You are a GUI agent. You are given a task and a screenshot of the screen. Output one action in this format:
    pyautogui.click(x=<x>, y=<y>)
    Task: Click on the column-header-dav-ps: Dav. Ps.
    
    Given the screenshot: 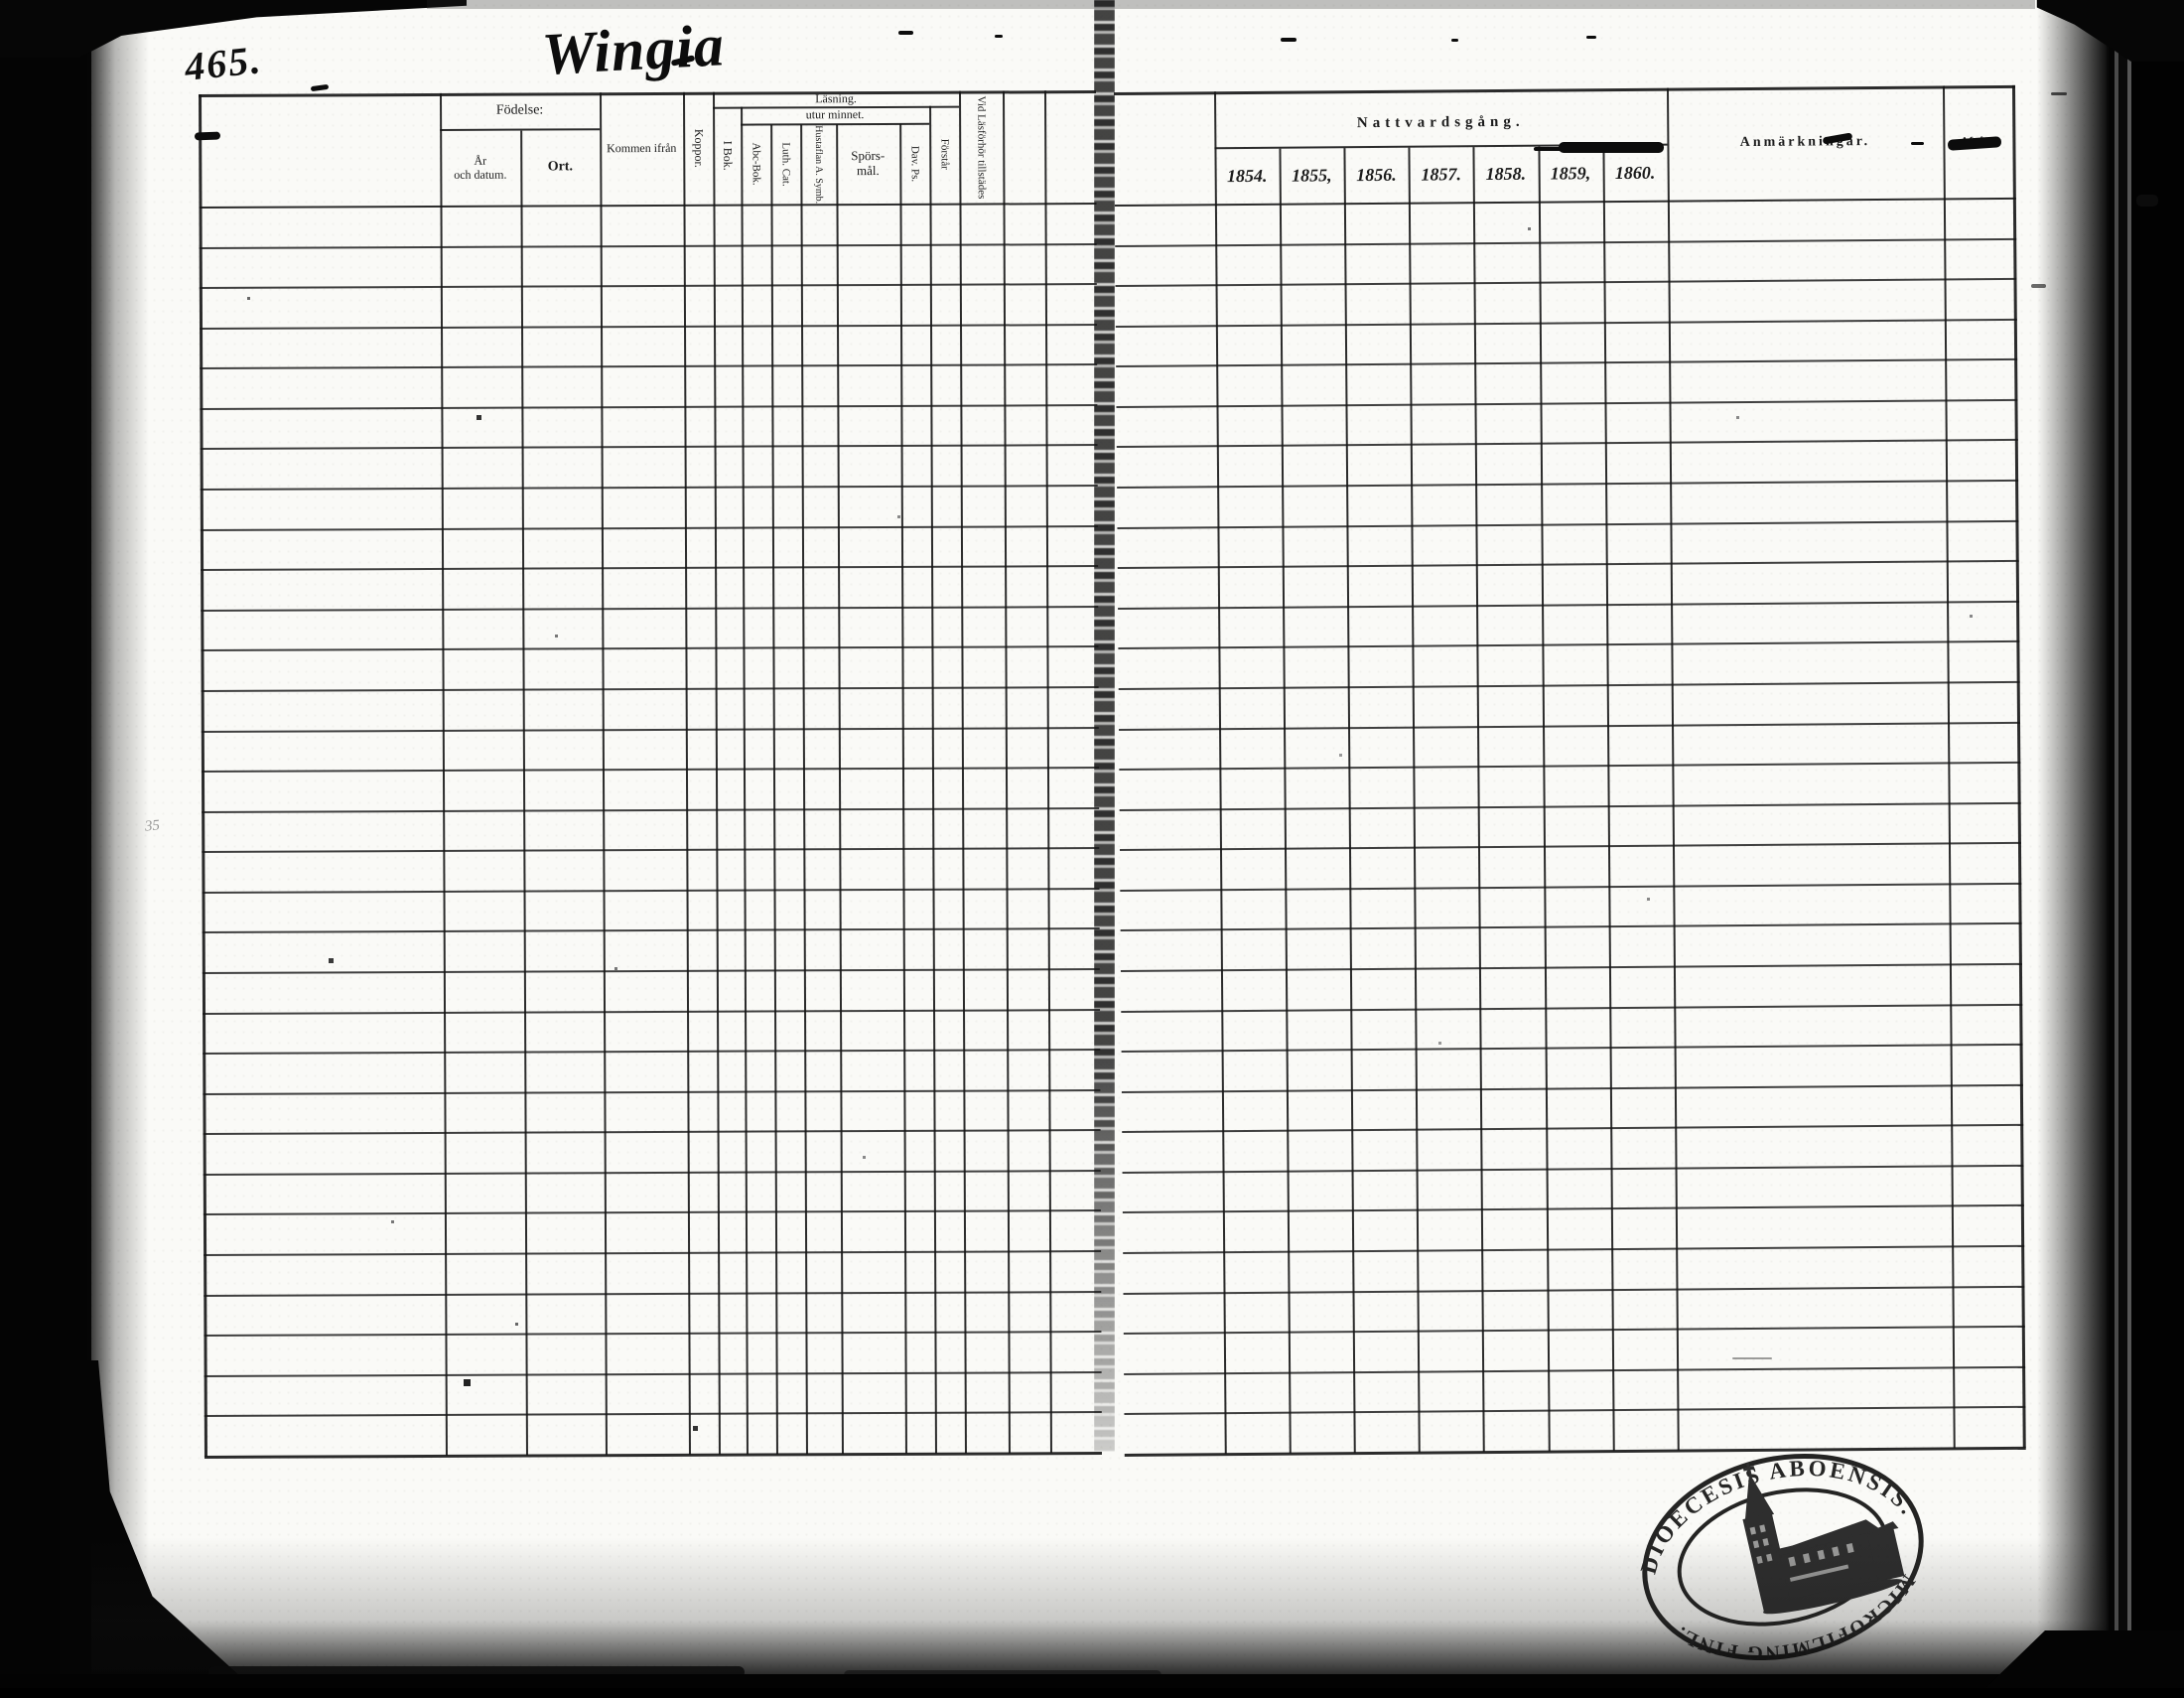 What is the action you would take?
    pyautogui.click(x=914, y=164)
    